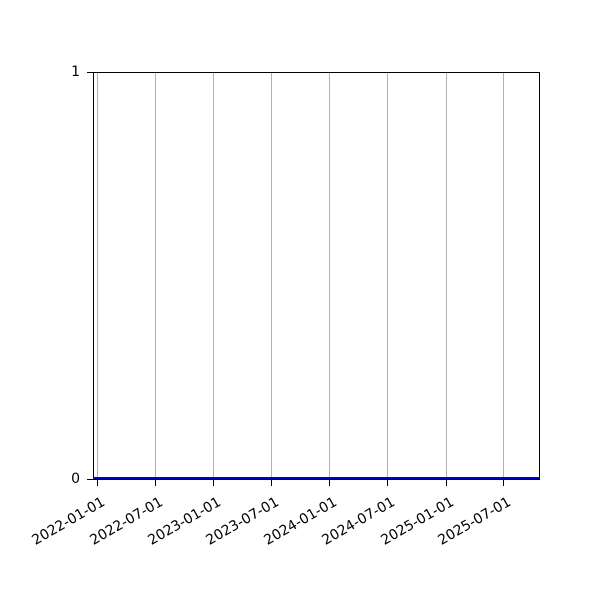 This screenshot has width=600, height=600. What do you see at coordinates (75, 479) in the screenshot?
I see `y-tick-label: 0` at bounding box center [75, 479].